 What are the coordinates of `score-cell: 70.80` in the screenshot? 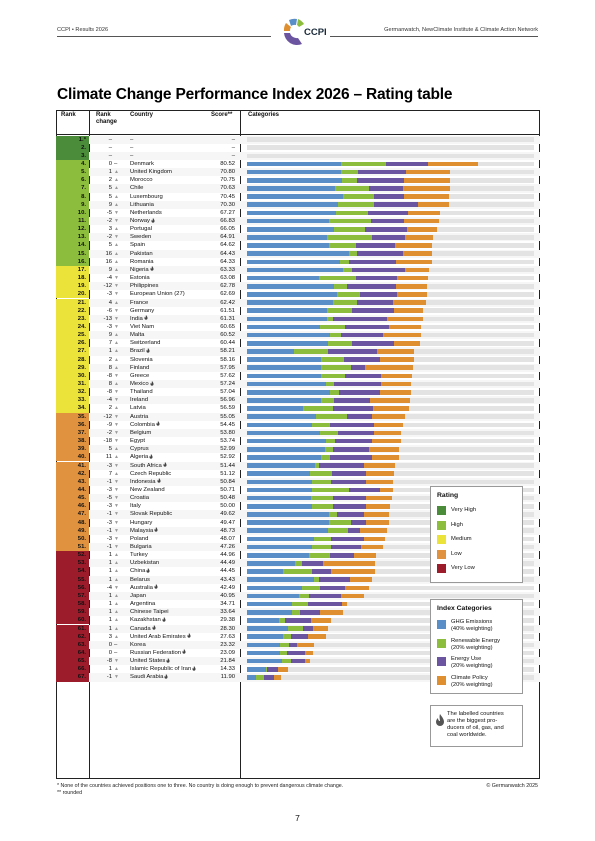 It's located at (227, 172).